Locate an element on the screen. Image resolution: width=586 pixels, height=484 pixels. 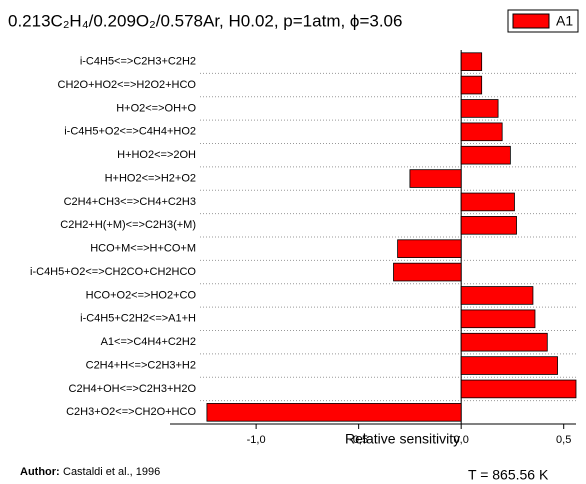
y-tick-label: i-C4H5+O2<=>C4H4+HO2 is located at coordinates (130, 132).